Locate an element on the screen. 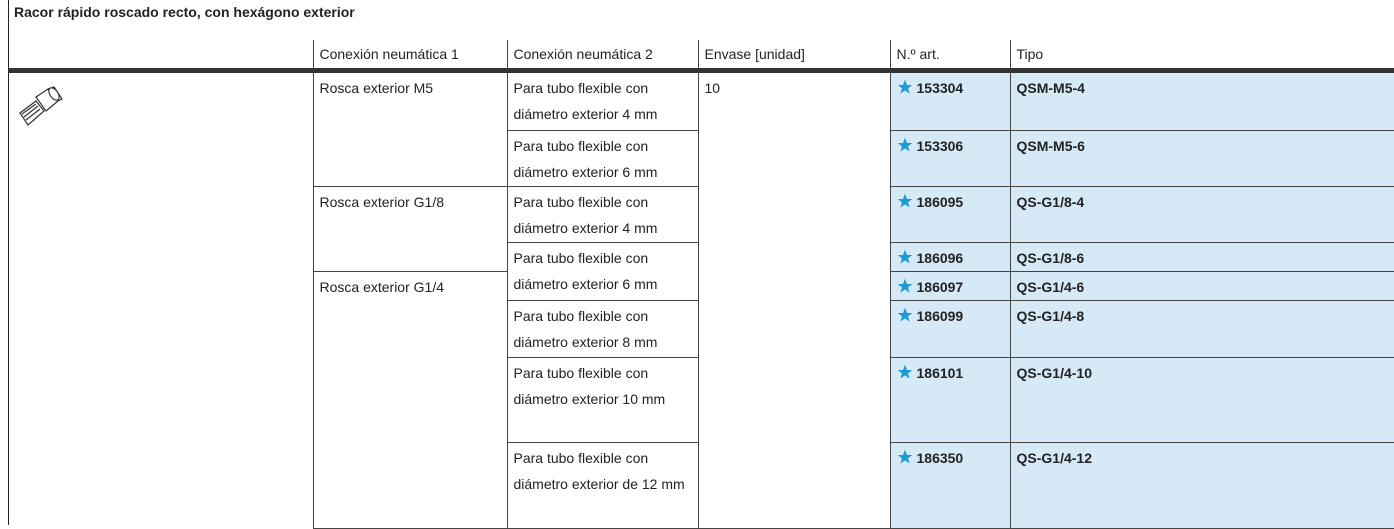 The width and height of the screenshot is (1394, 529). product-icon is located at coordinates (41, 106).